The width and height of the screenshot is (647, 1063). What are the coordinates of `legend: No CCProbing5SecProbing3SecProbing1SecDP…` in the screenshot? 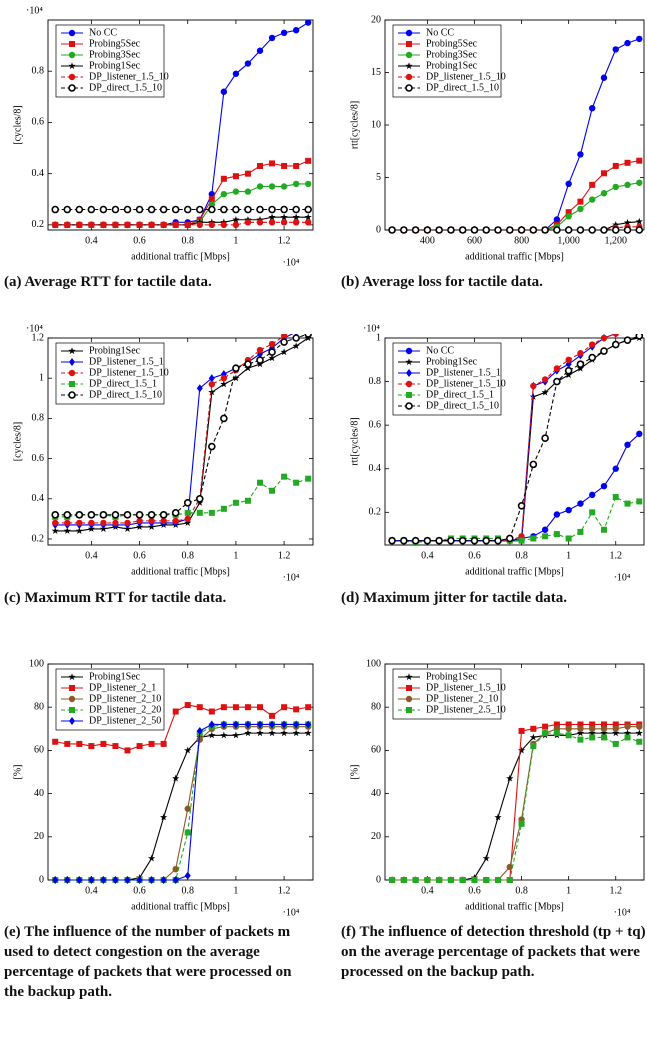 It's located at (112, 61).